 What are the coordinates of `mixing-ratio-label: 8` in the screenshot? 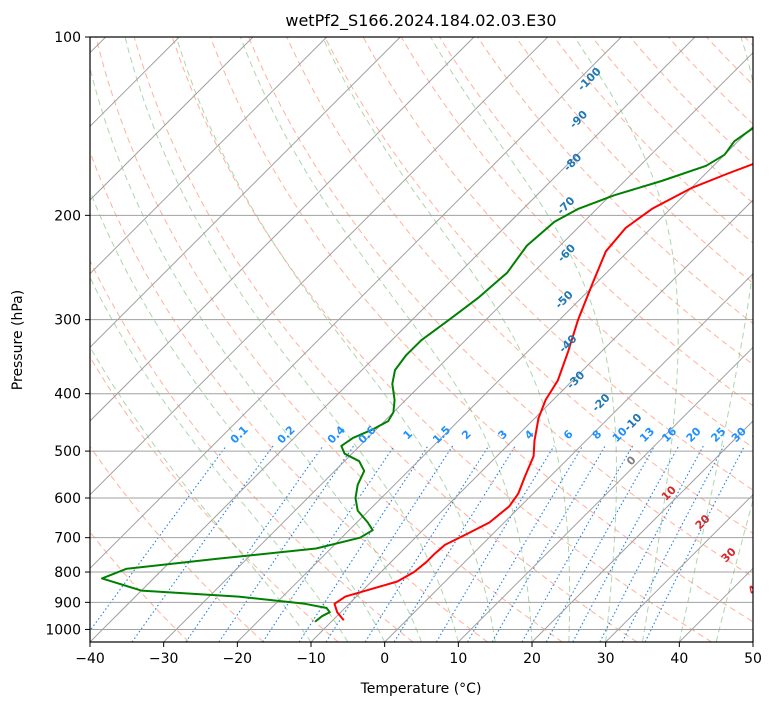 It's located at (597, 435).